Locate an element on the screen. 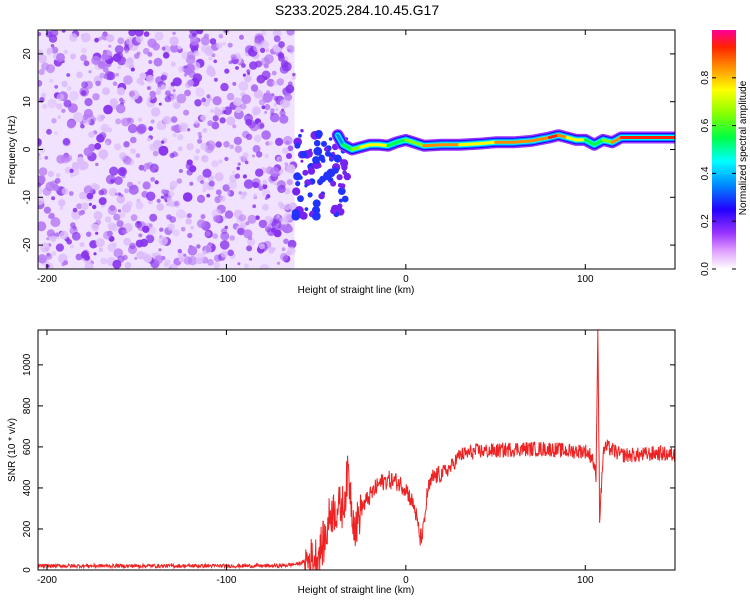 This screenshot has width=750, height=600. y-tick-label: 10 is located at coordinates (27, 102).